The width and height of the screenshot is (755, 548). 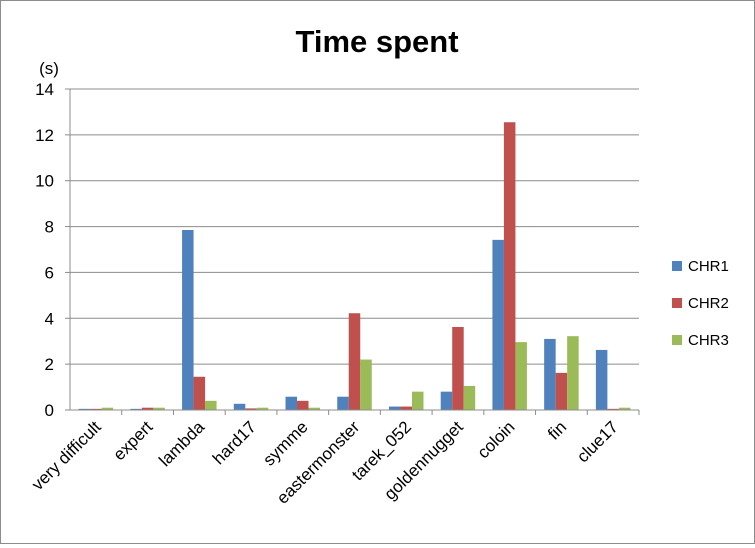 What do you see at coordinates (199, 393) in the screenshot?
I see `bar-chr2-lambda` at bounding box center [199, 393].